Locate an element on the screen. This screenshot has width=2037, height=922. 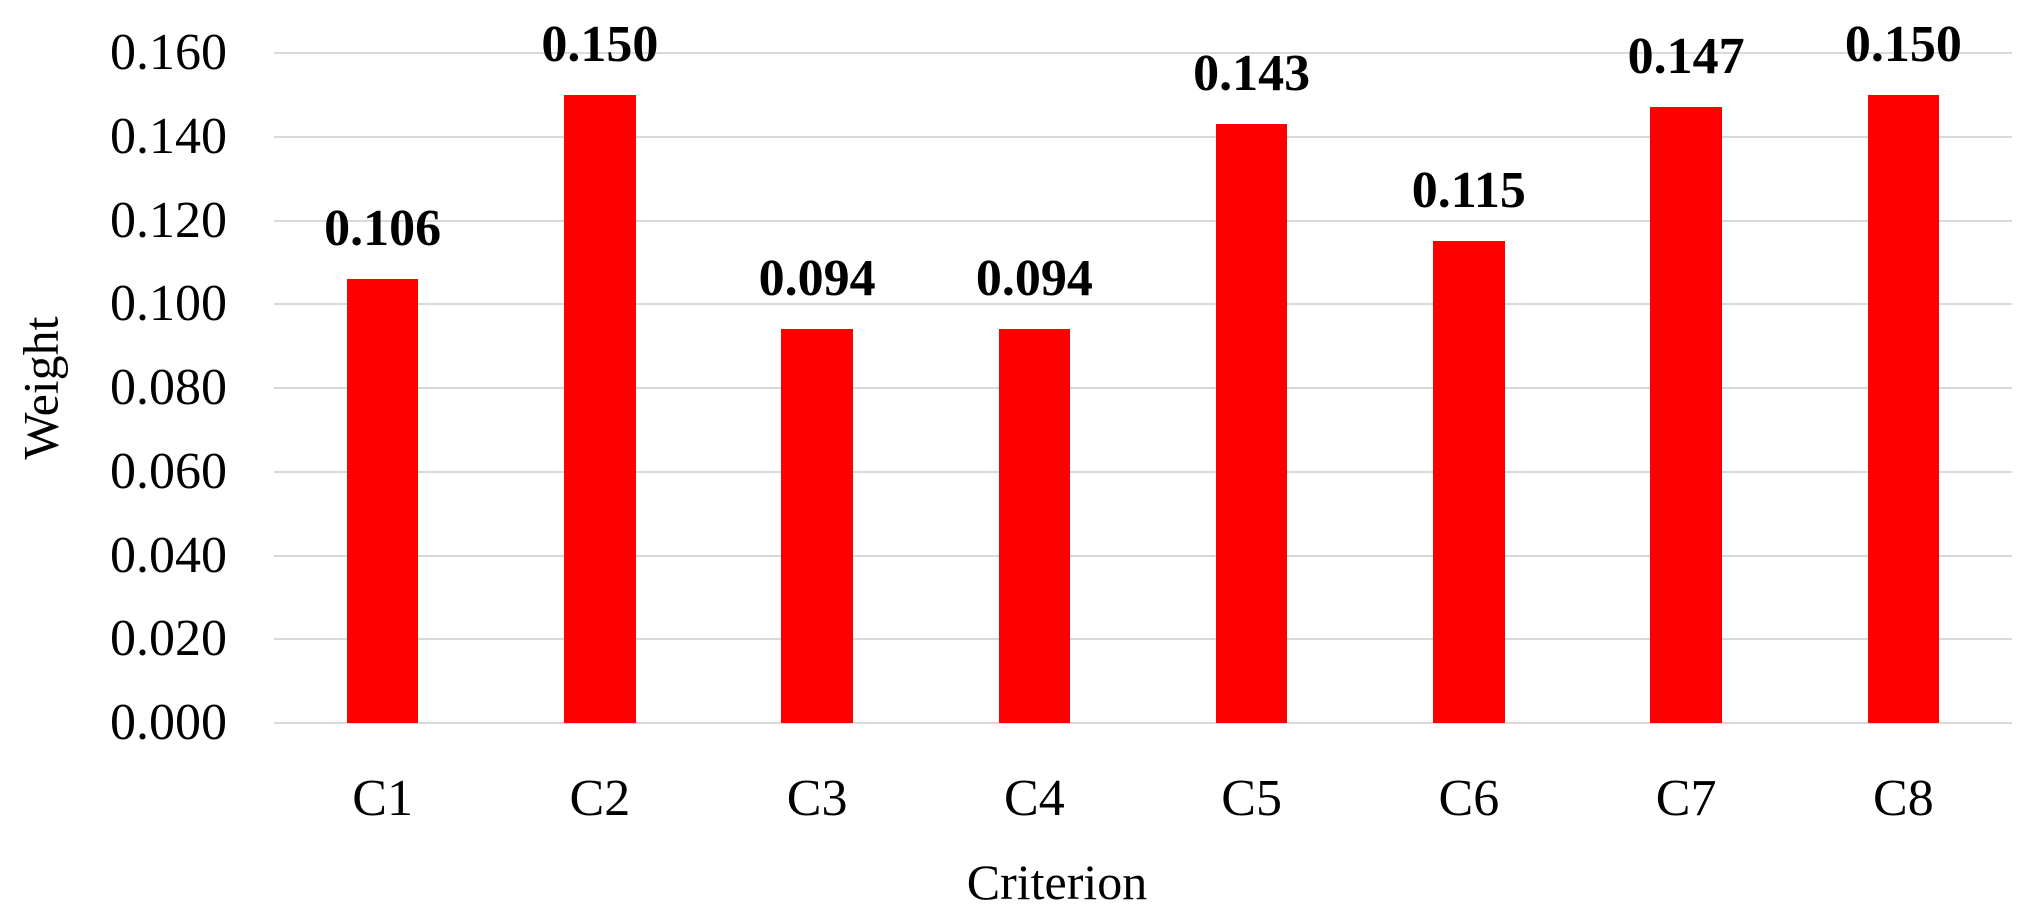
y-tick-label: 0.000 is located at coordinates (168, 722).